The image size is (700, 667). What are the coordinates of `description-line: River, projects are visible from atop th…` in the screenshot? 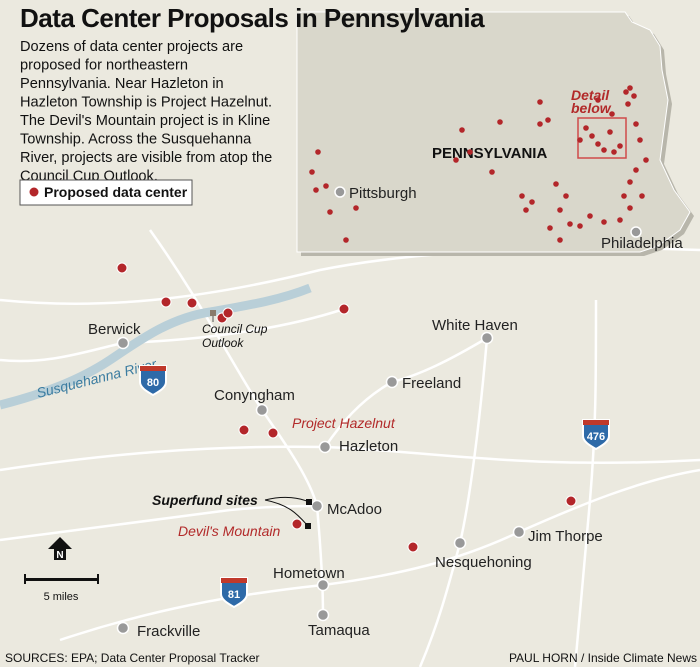 It's located at (146, 158).